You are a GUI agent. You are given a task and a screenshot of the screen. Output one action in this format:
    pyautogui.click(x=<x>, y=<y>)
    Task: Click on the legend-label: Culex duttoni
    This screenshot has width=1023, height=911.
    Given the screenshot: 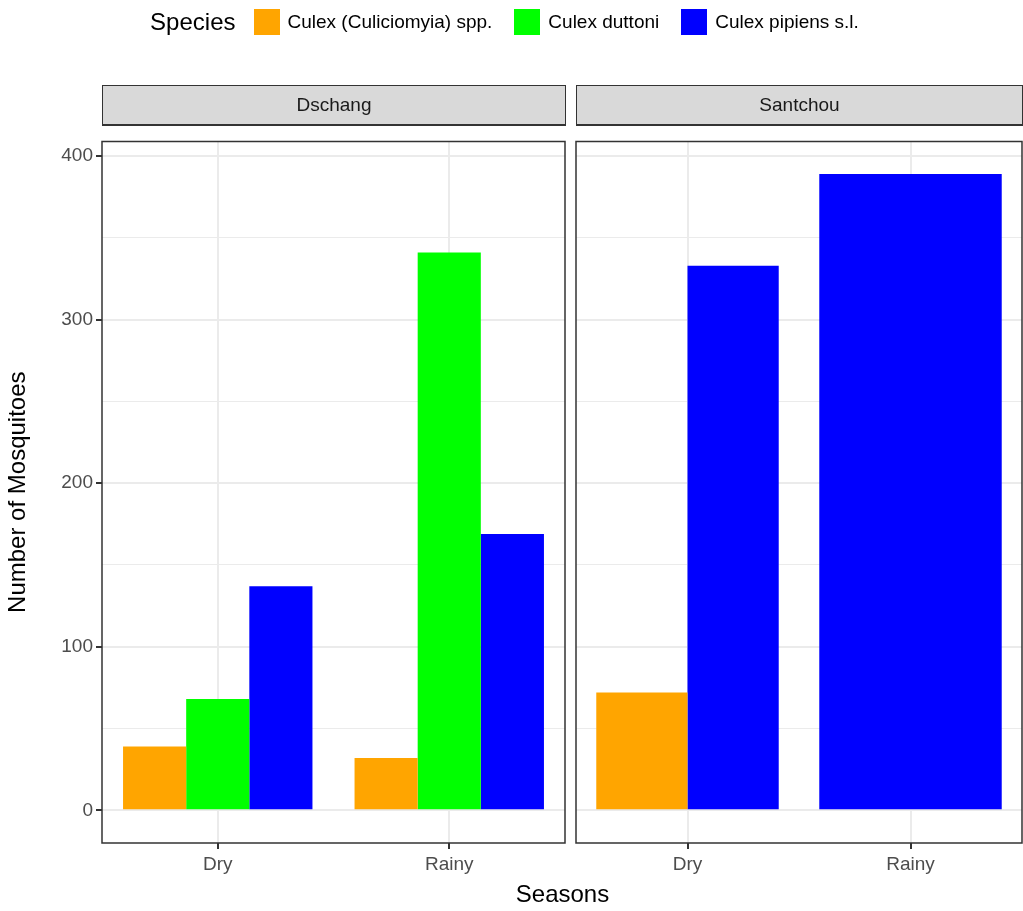 What is the action you would take?
    pyautogui.click(x=604, y=22)
    